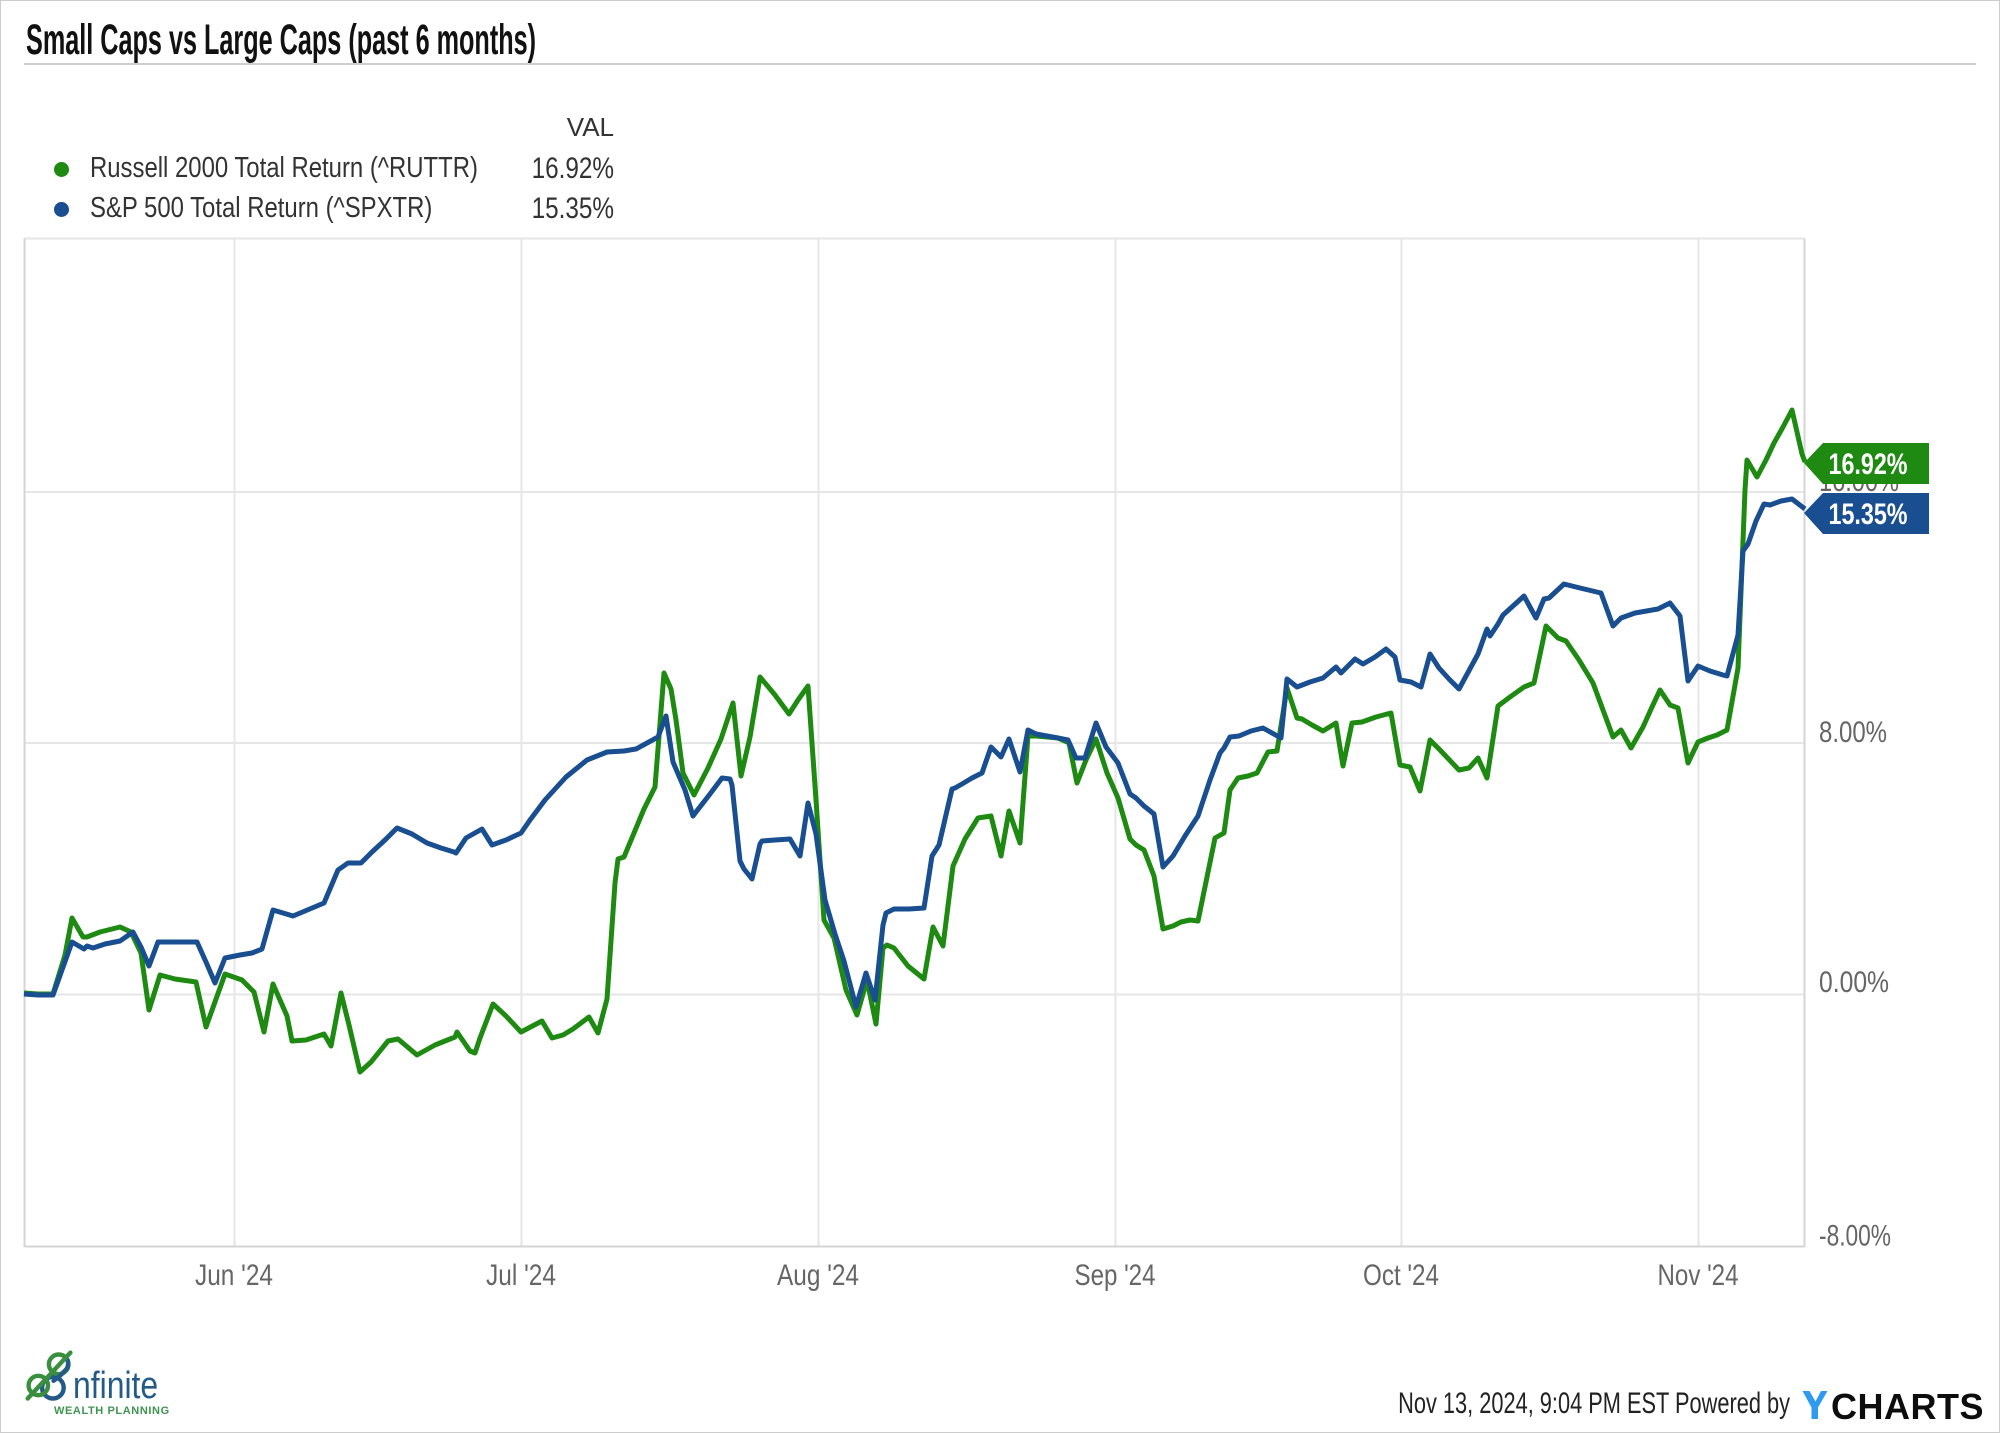 Image resolution: width=2000 pixels, height=1433 pixels. What do you see at coordinates (1854, 982) in the screenshot?
I see `svg-text: 0.00%` at bounding box center [1854, 982].